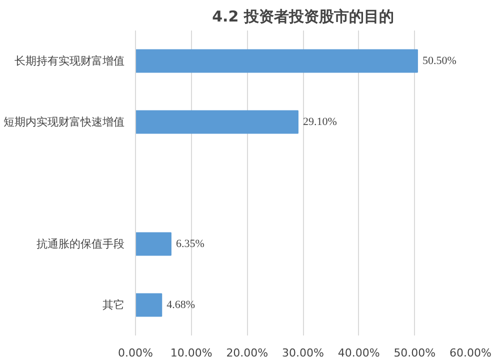  What do you see at coordinates (247, 353) in the screenshot?
I see `x-tick-label: 20.00%` at bounding box center [247, 353].